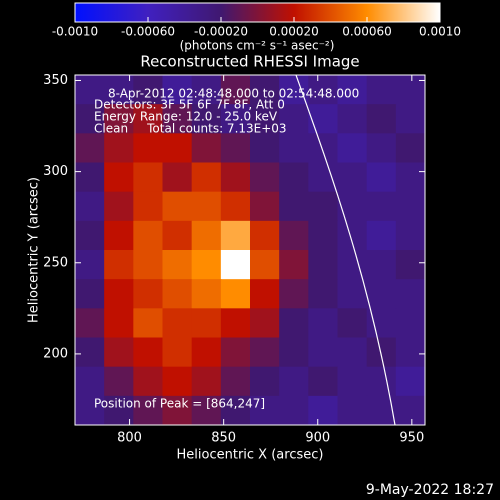 This screenshot has width=500, height=500. I want to click on colorbar-tick-label: 0.00060, so click(367, 32).